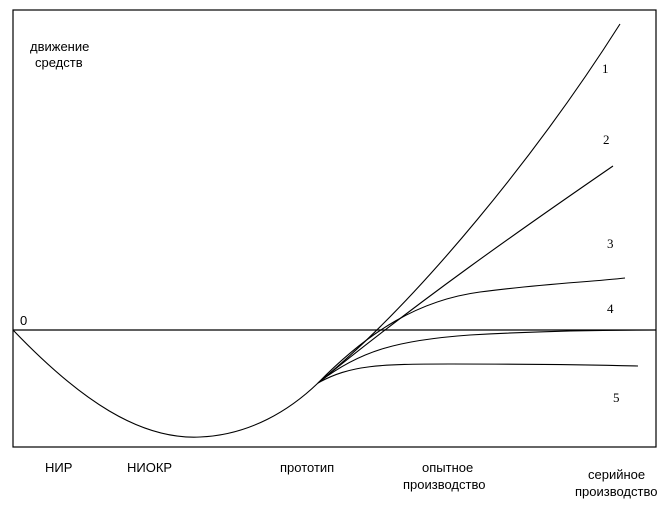 Image resolution: width=671 pixels, height=514 pixels. What do you see at coordinates (165, 383) in the screenshot?
I see `common-curve` at bounding box center [165, 383].